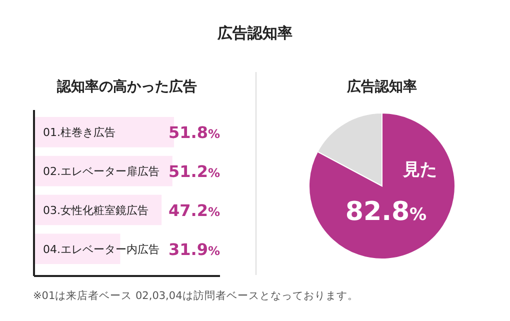  What do you see at coordinates (382, 186) in the screenshot?
I see `pie-slice` at bounding box center [382, 186].